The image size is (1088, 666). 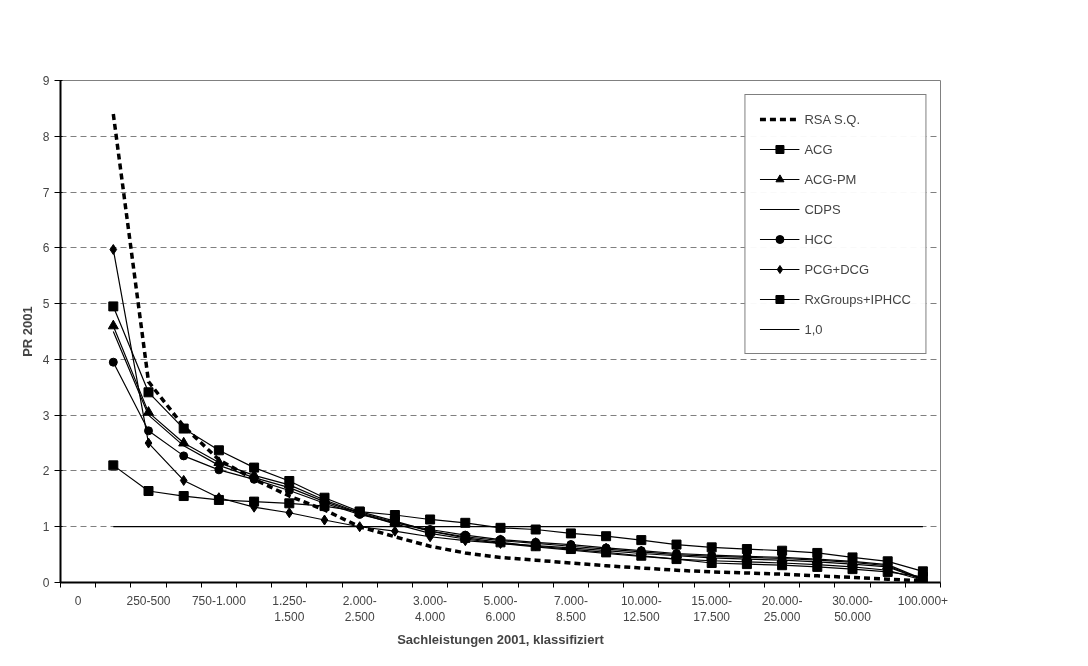 What do you see at coordinates (46, 583) in the screenshot?
I see `y-tick-label: 0` at bounding box center [46, 583].